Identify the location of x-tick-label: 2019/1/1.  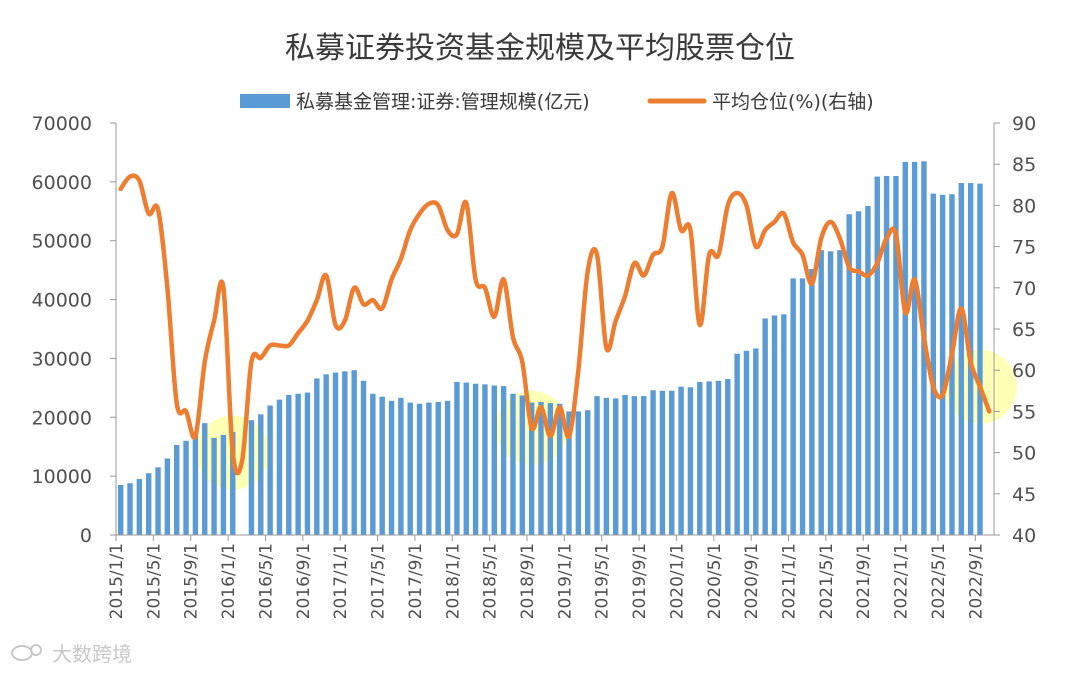
(565, 581).